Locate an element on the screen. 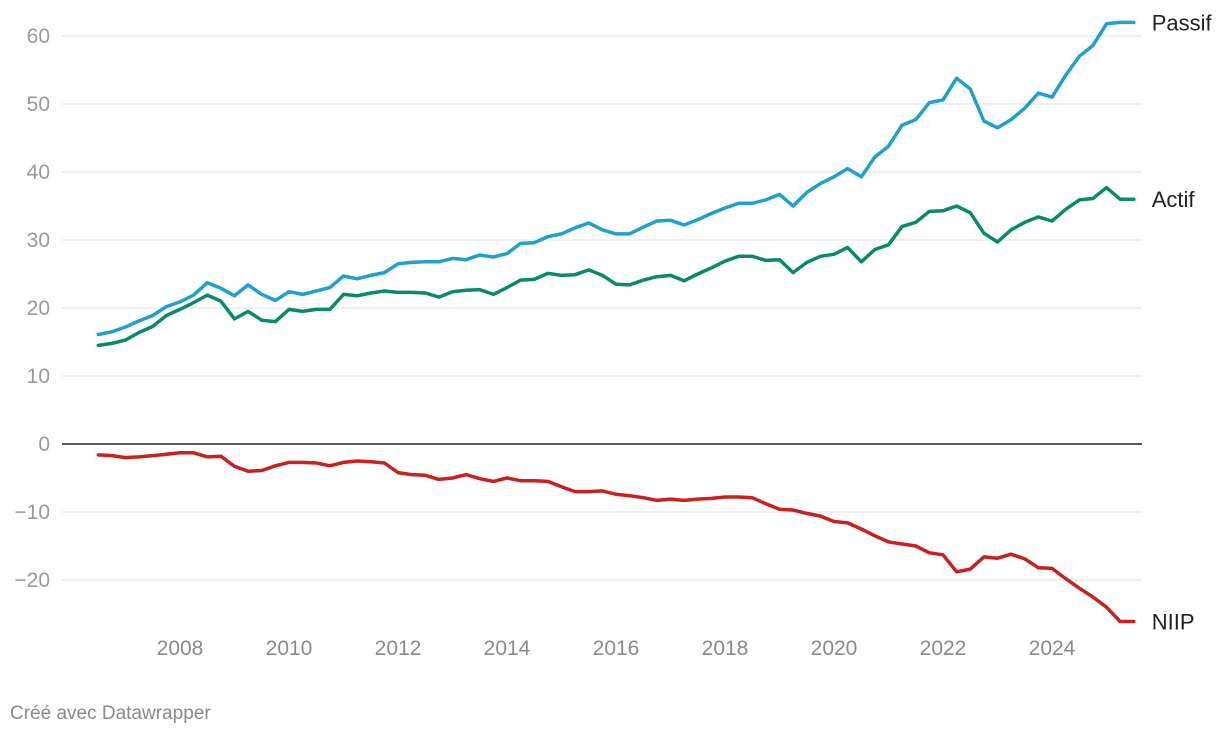 This screenshot has height=738, width=1220. x-tick-label: 2024 is located at coordinates (1052, 648).